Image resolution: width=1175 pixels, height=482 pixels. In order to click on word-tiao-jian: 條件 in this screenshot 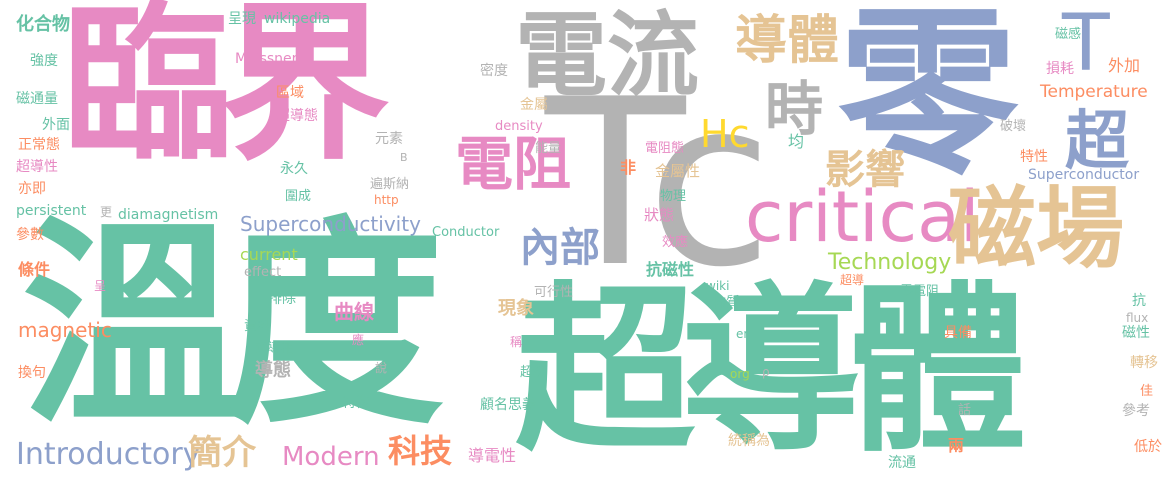, I will do `click(34, 269)`.